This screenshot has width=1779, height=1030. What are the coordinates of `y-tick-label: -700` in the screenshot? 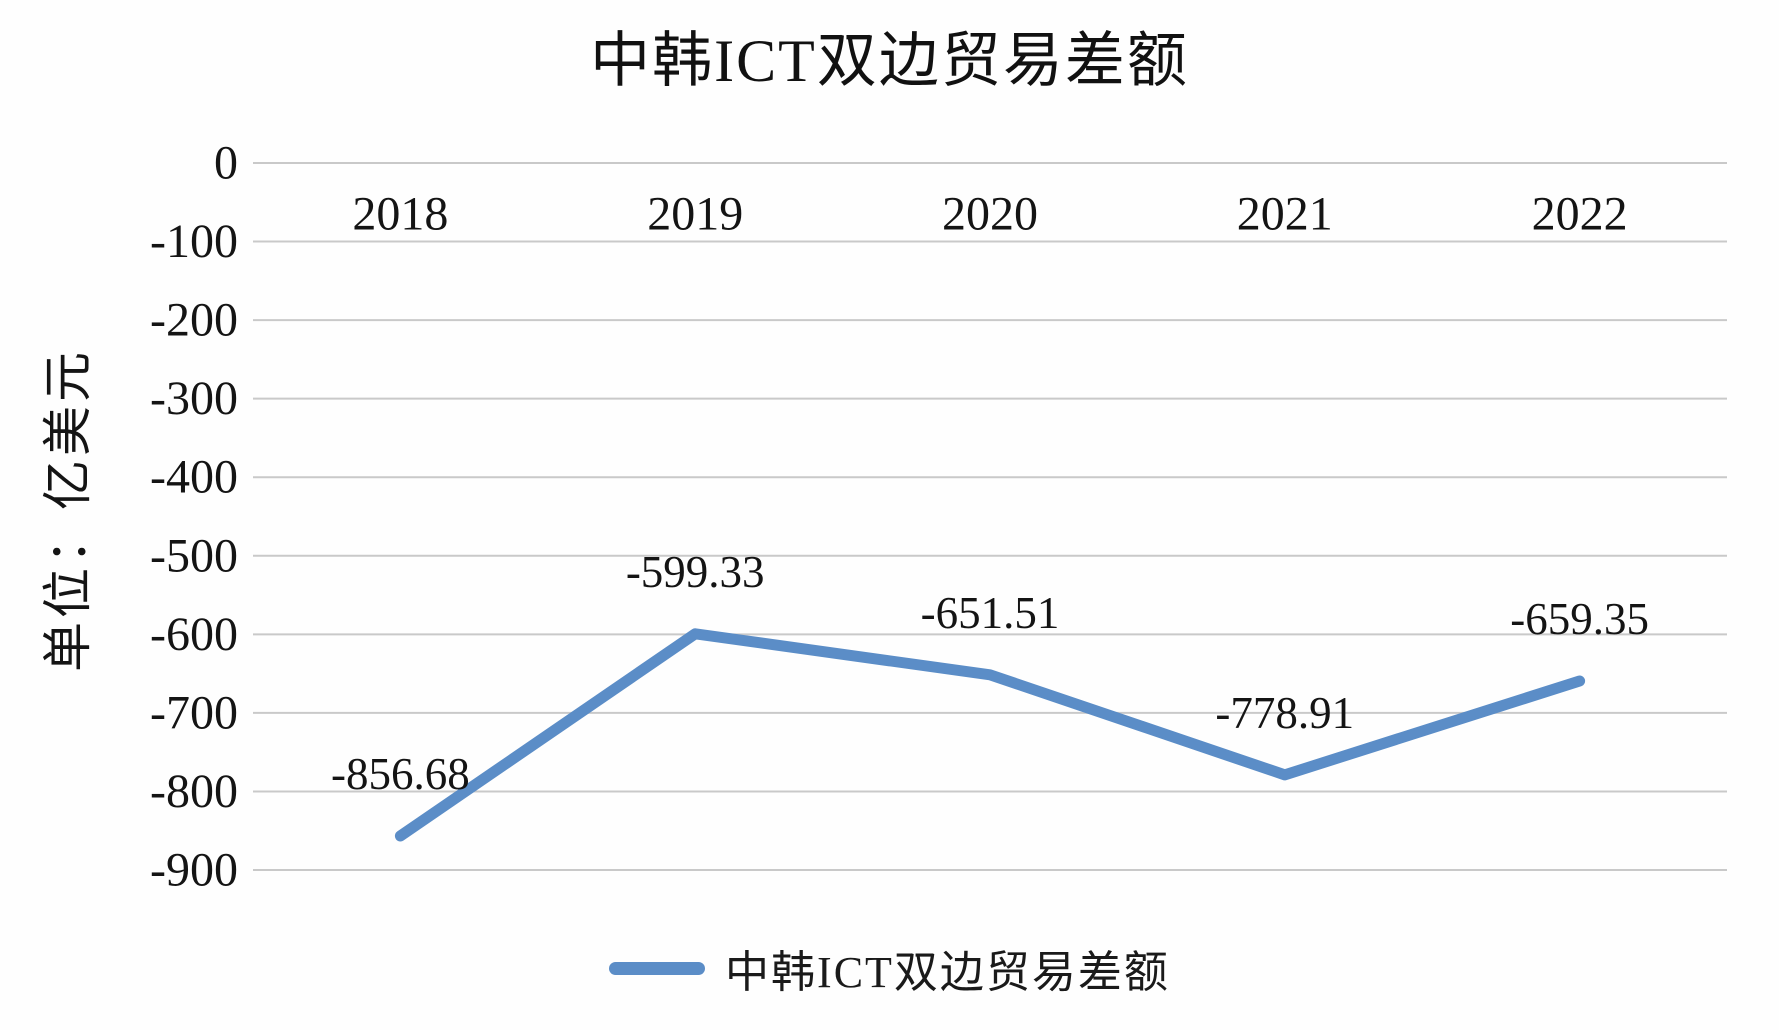 It's located at (194, 712).